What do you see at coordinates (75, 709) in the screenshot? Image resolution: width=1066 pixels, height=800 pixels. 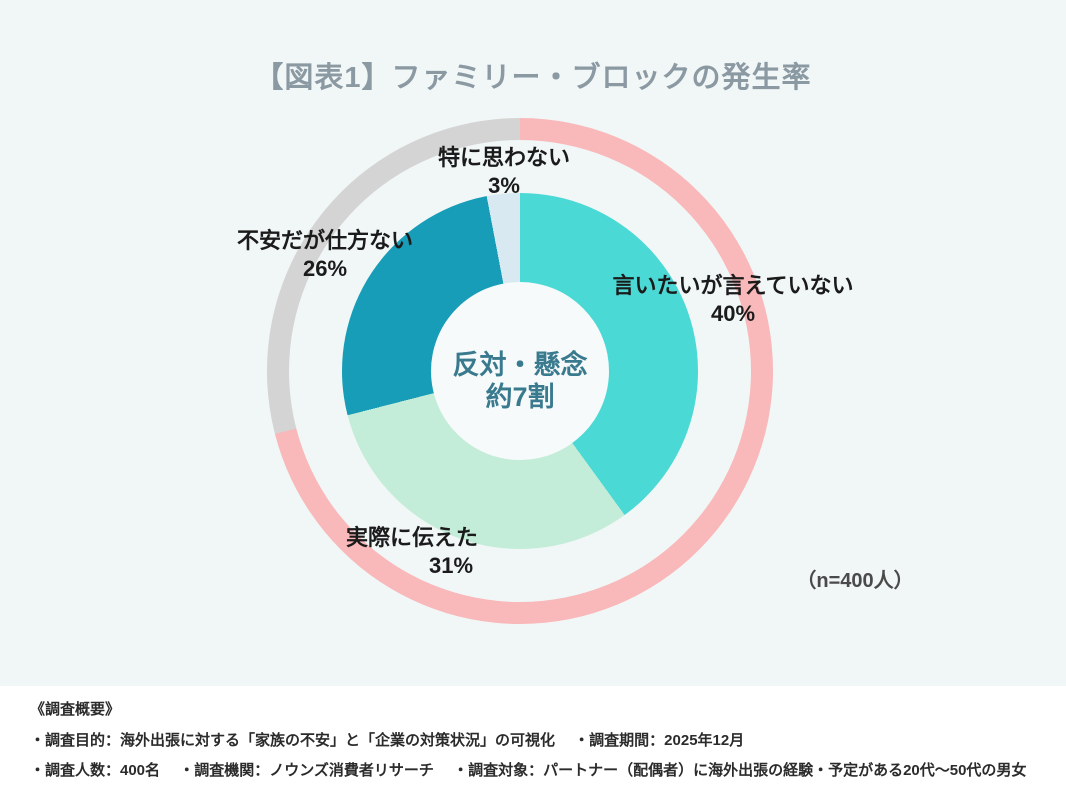 I see `survey-overview-heading: 《調査概要》` at bounding box center [75, 709].